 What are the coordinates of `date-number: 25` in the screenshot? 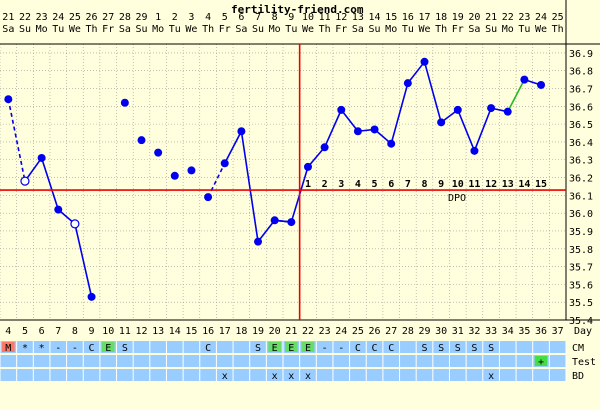 It's located at (558, 17).